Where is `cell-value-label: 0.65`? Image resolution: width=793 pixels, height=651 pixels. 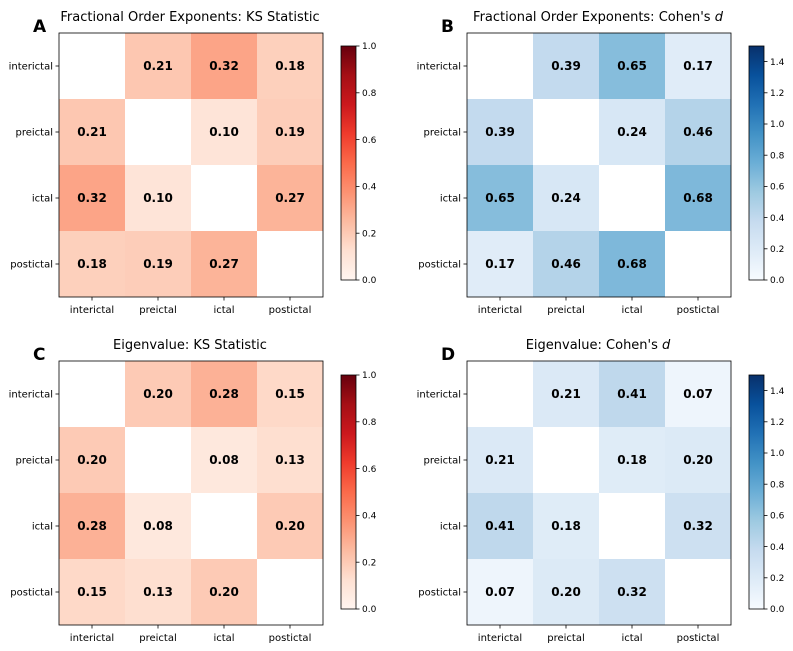 cell-value-label: 0.65 is located at coordinates (500, 198).